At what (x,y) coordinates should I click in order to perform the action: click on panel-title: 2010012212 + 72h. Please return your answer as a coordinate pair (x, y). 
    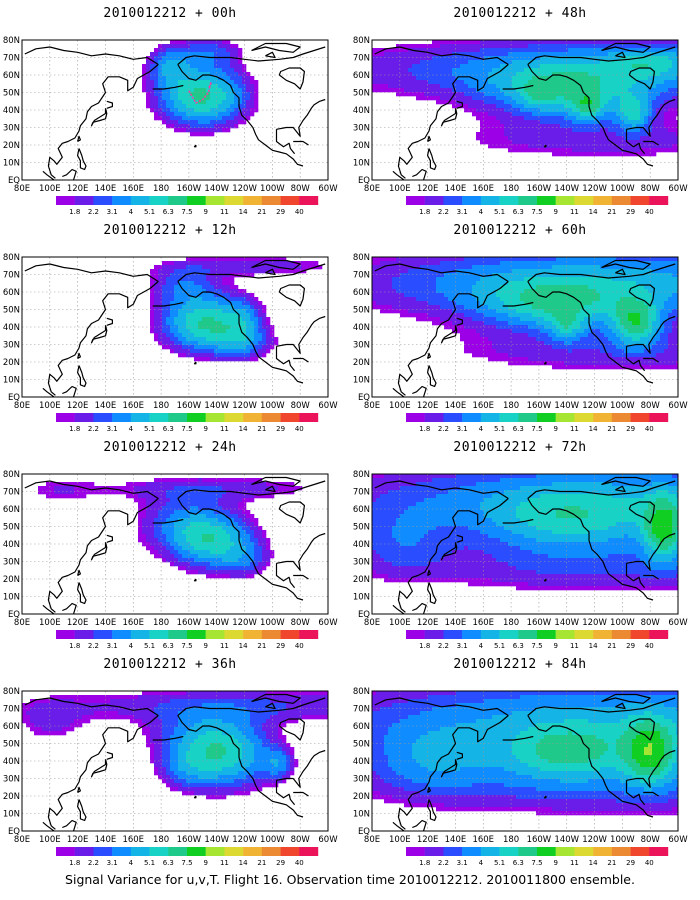
    Looking at the image, I should click on (520, 447).